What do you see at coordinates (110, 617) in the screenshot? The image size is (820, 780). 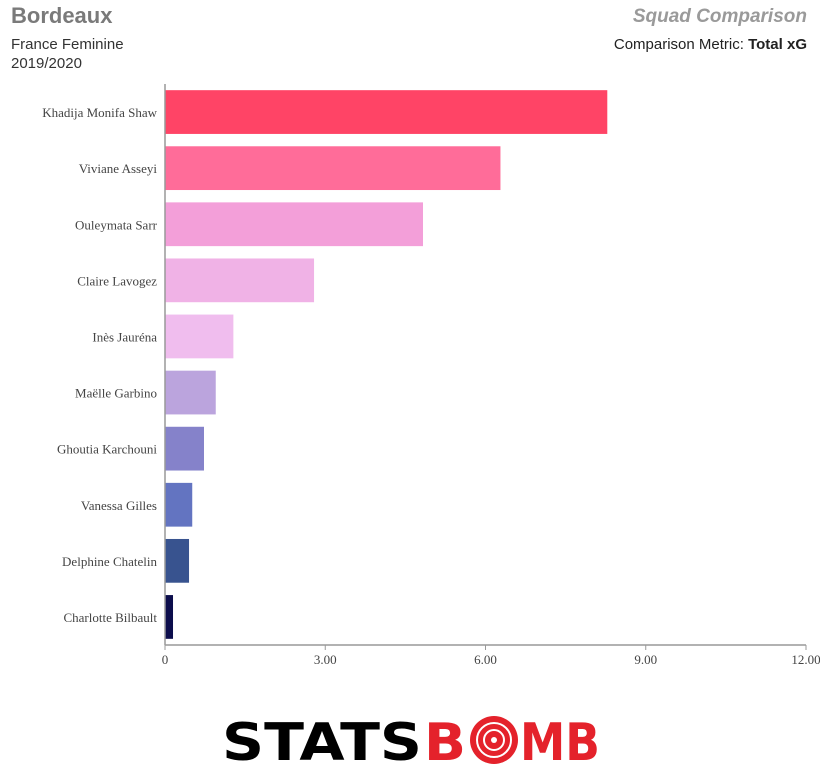 I see `y-tick-label: Charlotte Bilbault` at bounding box center [110, 617].